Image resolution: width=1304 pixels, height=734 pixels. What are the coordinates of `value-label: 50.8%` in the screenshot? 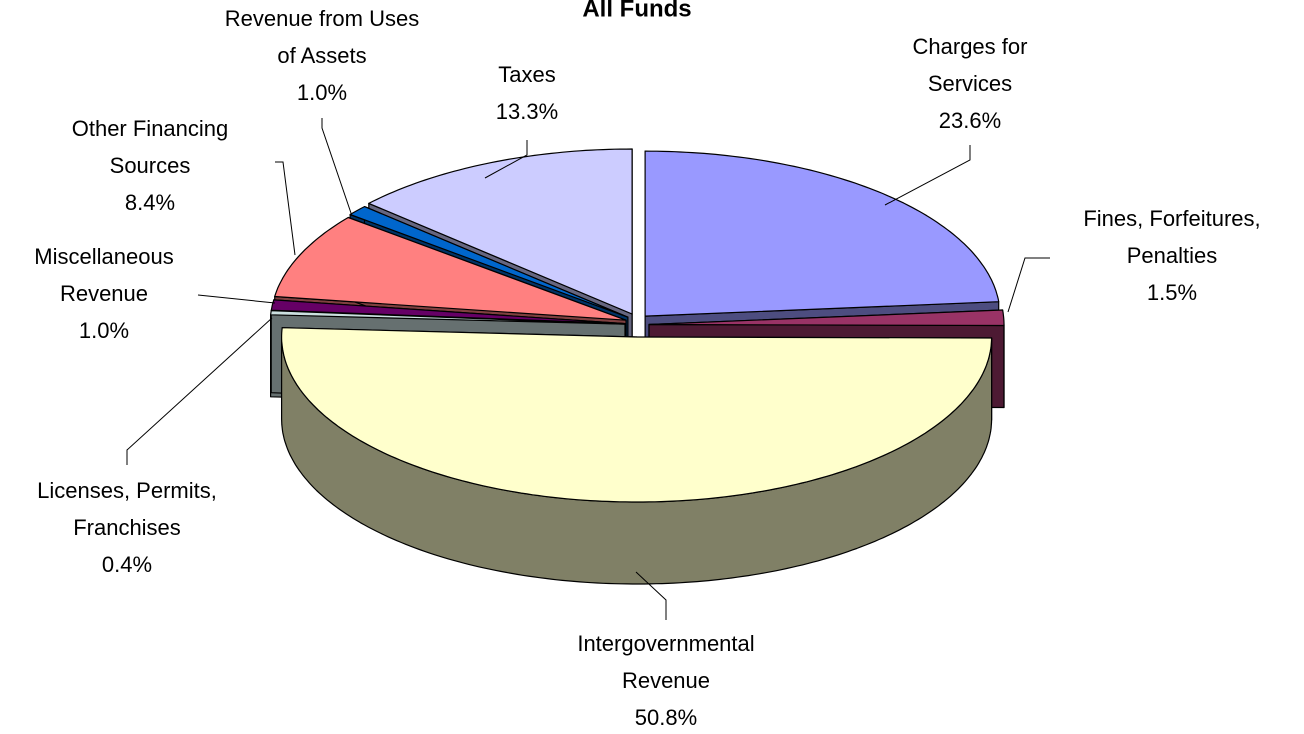 It's located at (666, 717).